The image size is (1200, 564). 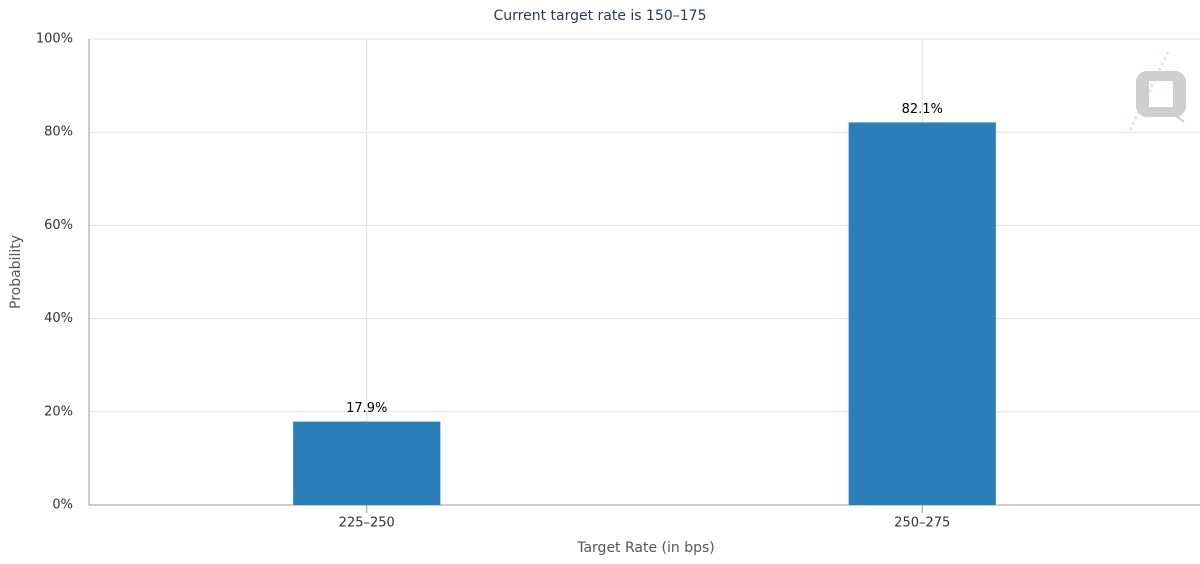 I want to click on y-axis-title: Probability, so click(x=16, y=272).